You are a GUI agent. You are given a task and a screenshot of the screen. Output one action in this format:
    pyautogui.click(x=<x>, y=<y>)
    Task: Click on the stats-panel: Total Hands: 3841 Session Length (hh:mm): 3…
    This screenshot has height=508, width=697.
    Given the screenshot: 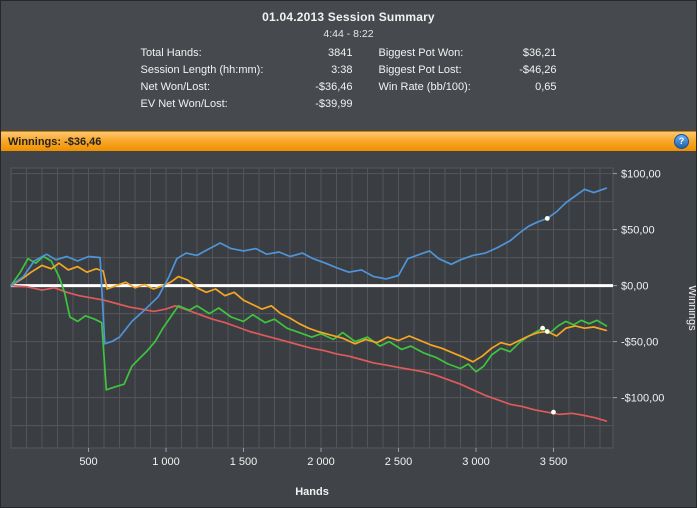 What is the action you would take?
    pyautogui.click(x=348, y=79)
    